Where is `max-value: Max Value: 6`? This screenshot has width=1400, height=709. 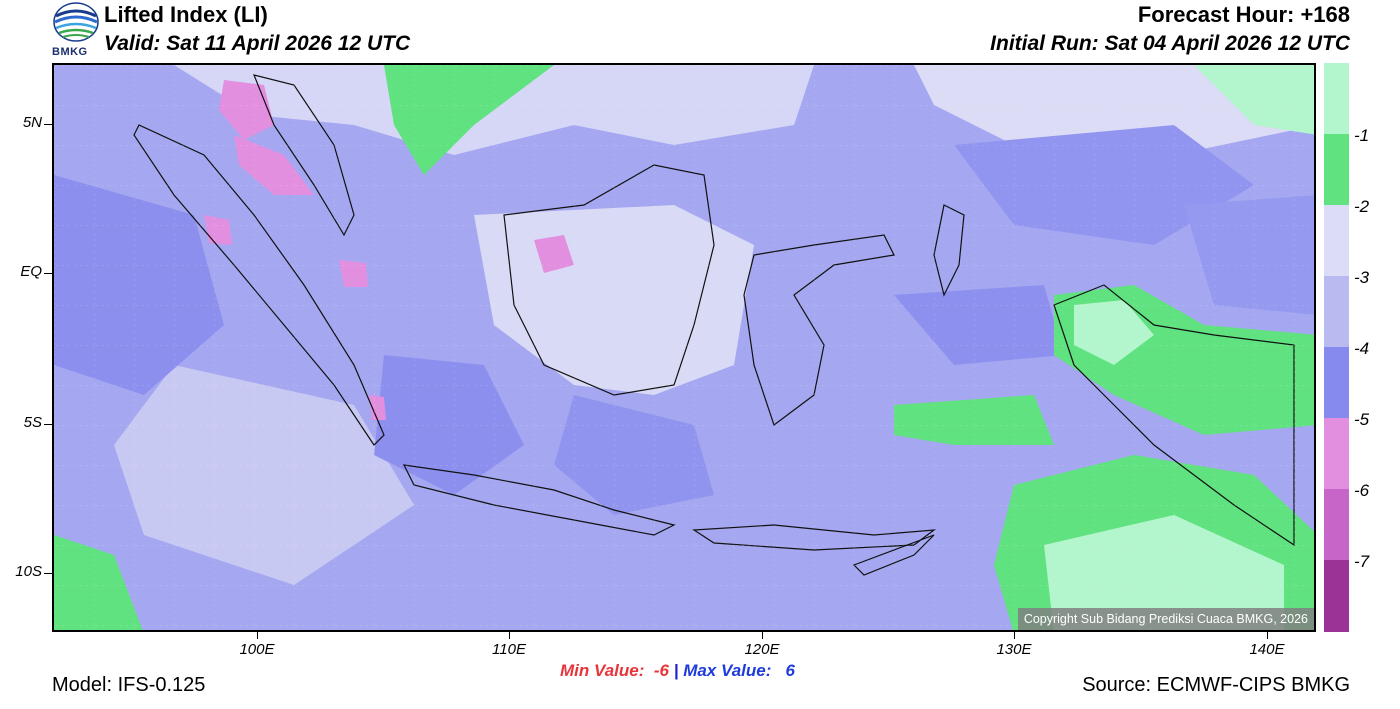 max-value: Max Value: 6 is located at coordinates (739, 670).